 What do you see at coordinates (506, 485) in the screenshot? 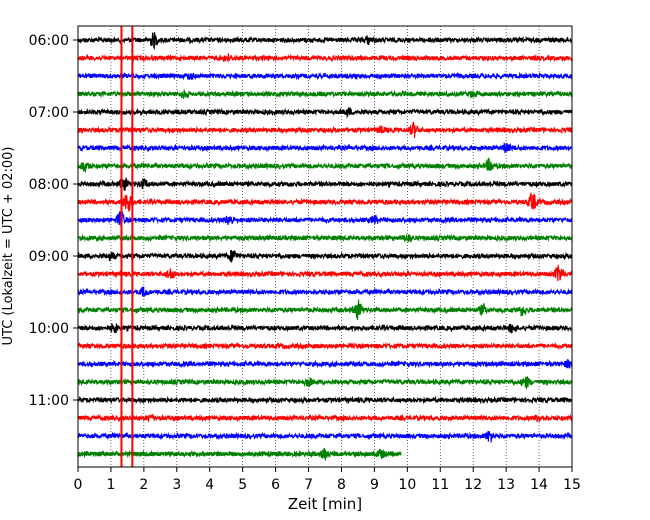
I see `x-tick-label: 13` at bounding box center [506, 485].